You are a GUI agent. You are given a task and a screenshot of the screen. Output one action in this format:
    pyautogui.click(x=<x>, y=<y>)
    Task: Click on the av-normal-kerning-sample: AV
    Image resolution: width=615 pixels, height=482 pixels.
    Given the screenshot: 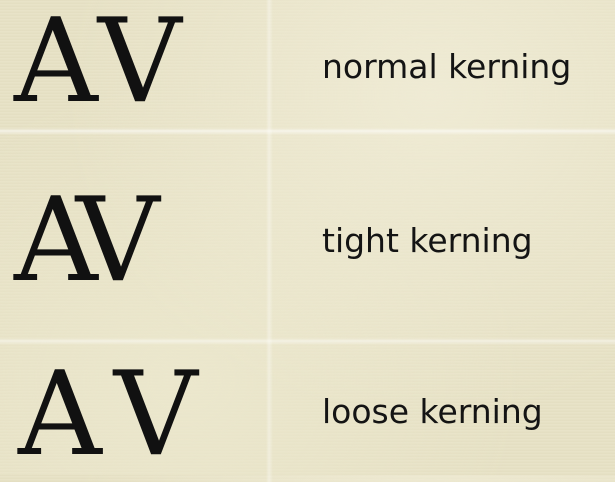 What is the action you would take?
    pyautogui.click(x=98, y=62)
    